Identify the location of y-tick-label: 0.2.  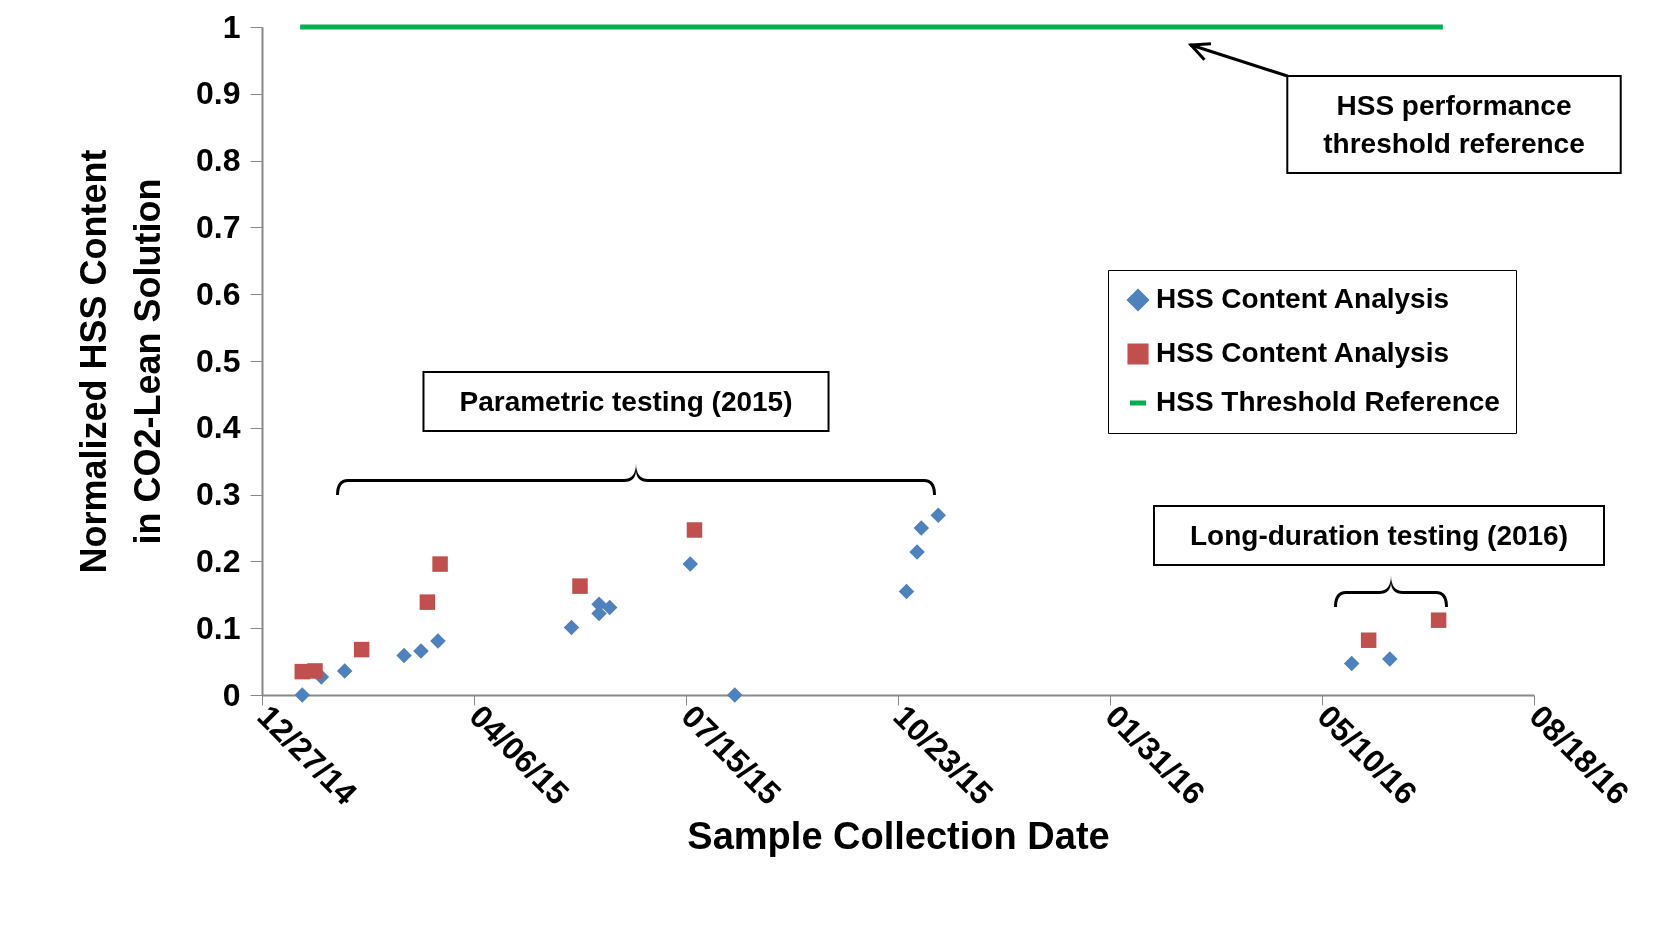
(218, 560).